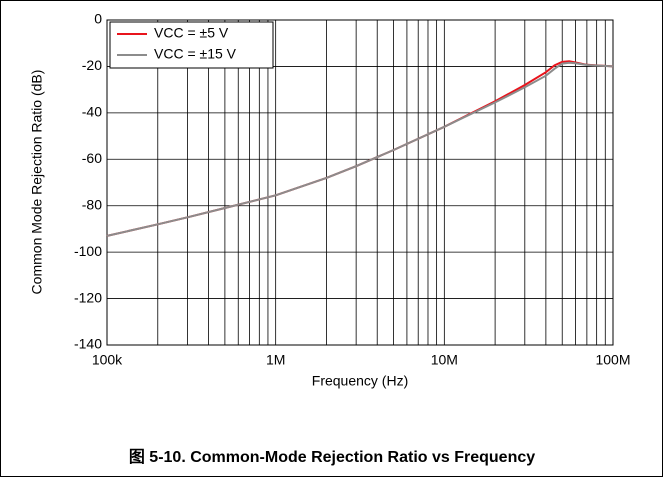  Describe the element at coordinates (612, 360) in the screenshot. I see `x-tick-label: 100M` at that location.